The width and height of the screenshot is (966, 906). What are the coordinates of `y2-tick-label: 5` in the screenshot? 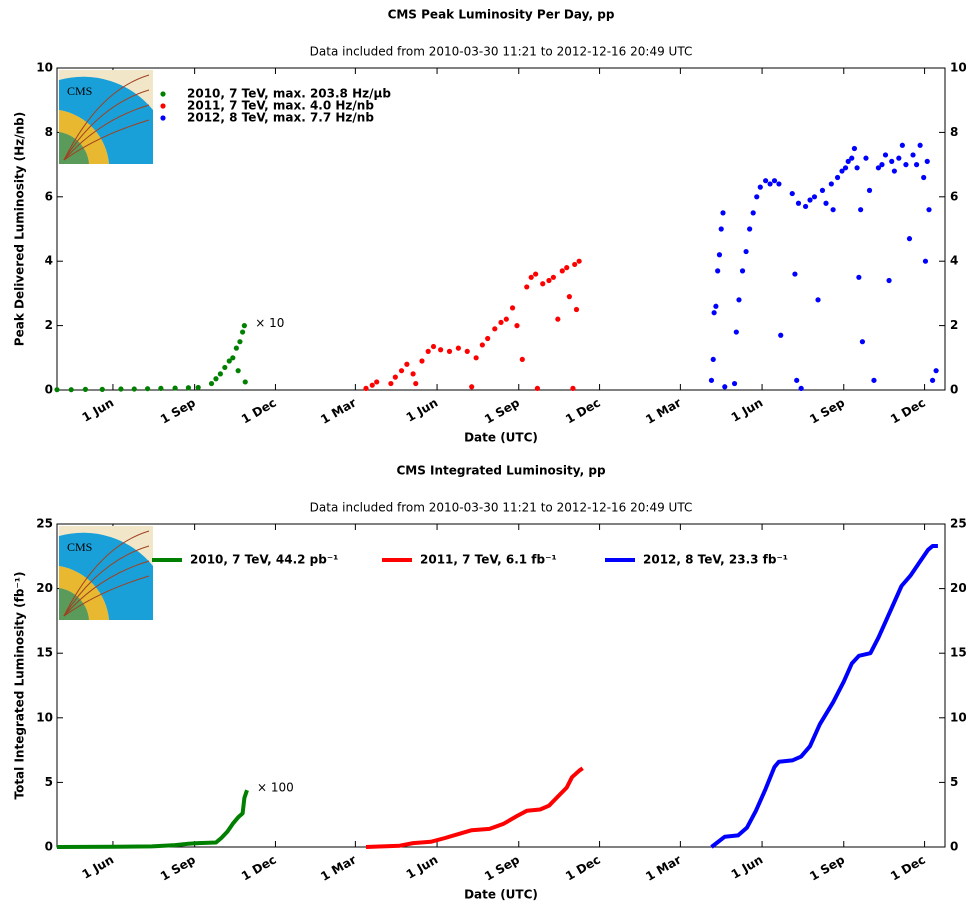 It's located at (954, 782).